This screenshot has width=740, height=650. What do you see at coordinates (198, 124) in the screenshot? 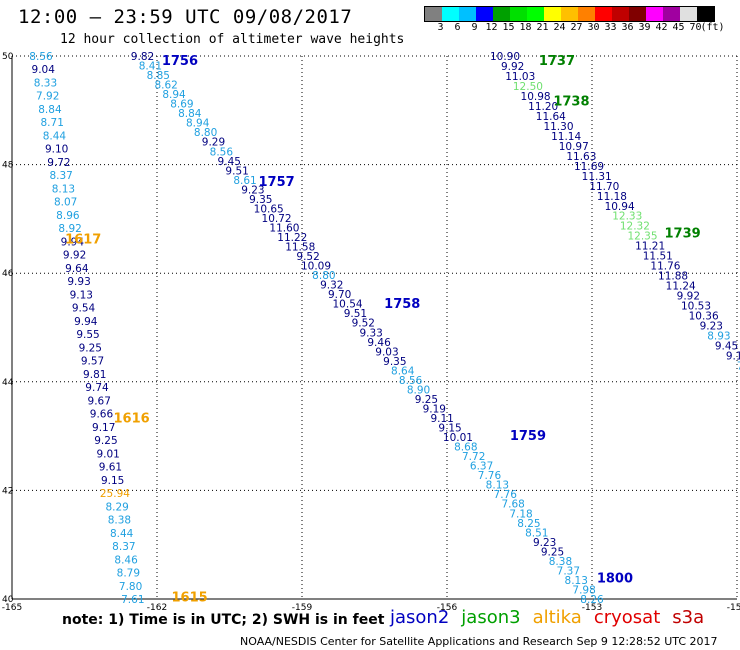
I see `wave-height-value: 8.94` at bounding box center [198, 124].